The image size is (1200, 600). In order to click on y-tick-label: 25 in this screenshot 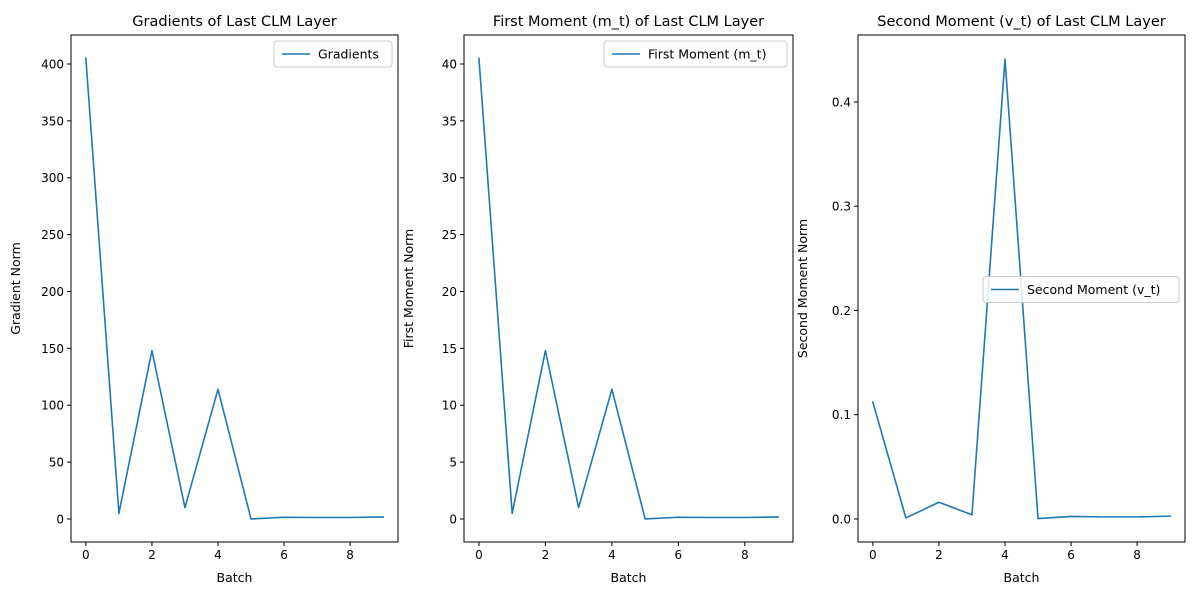, I will do `click(449, 235)`.